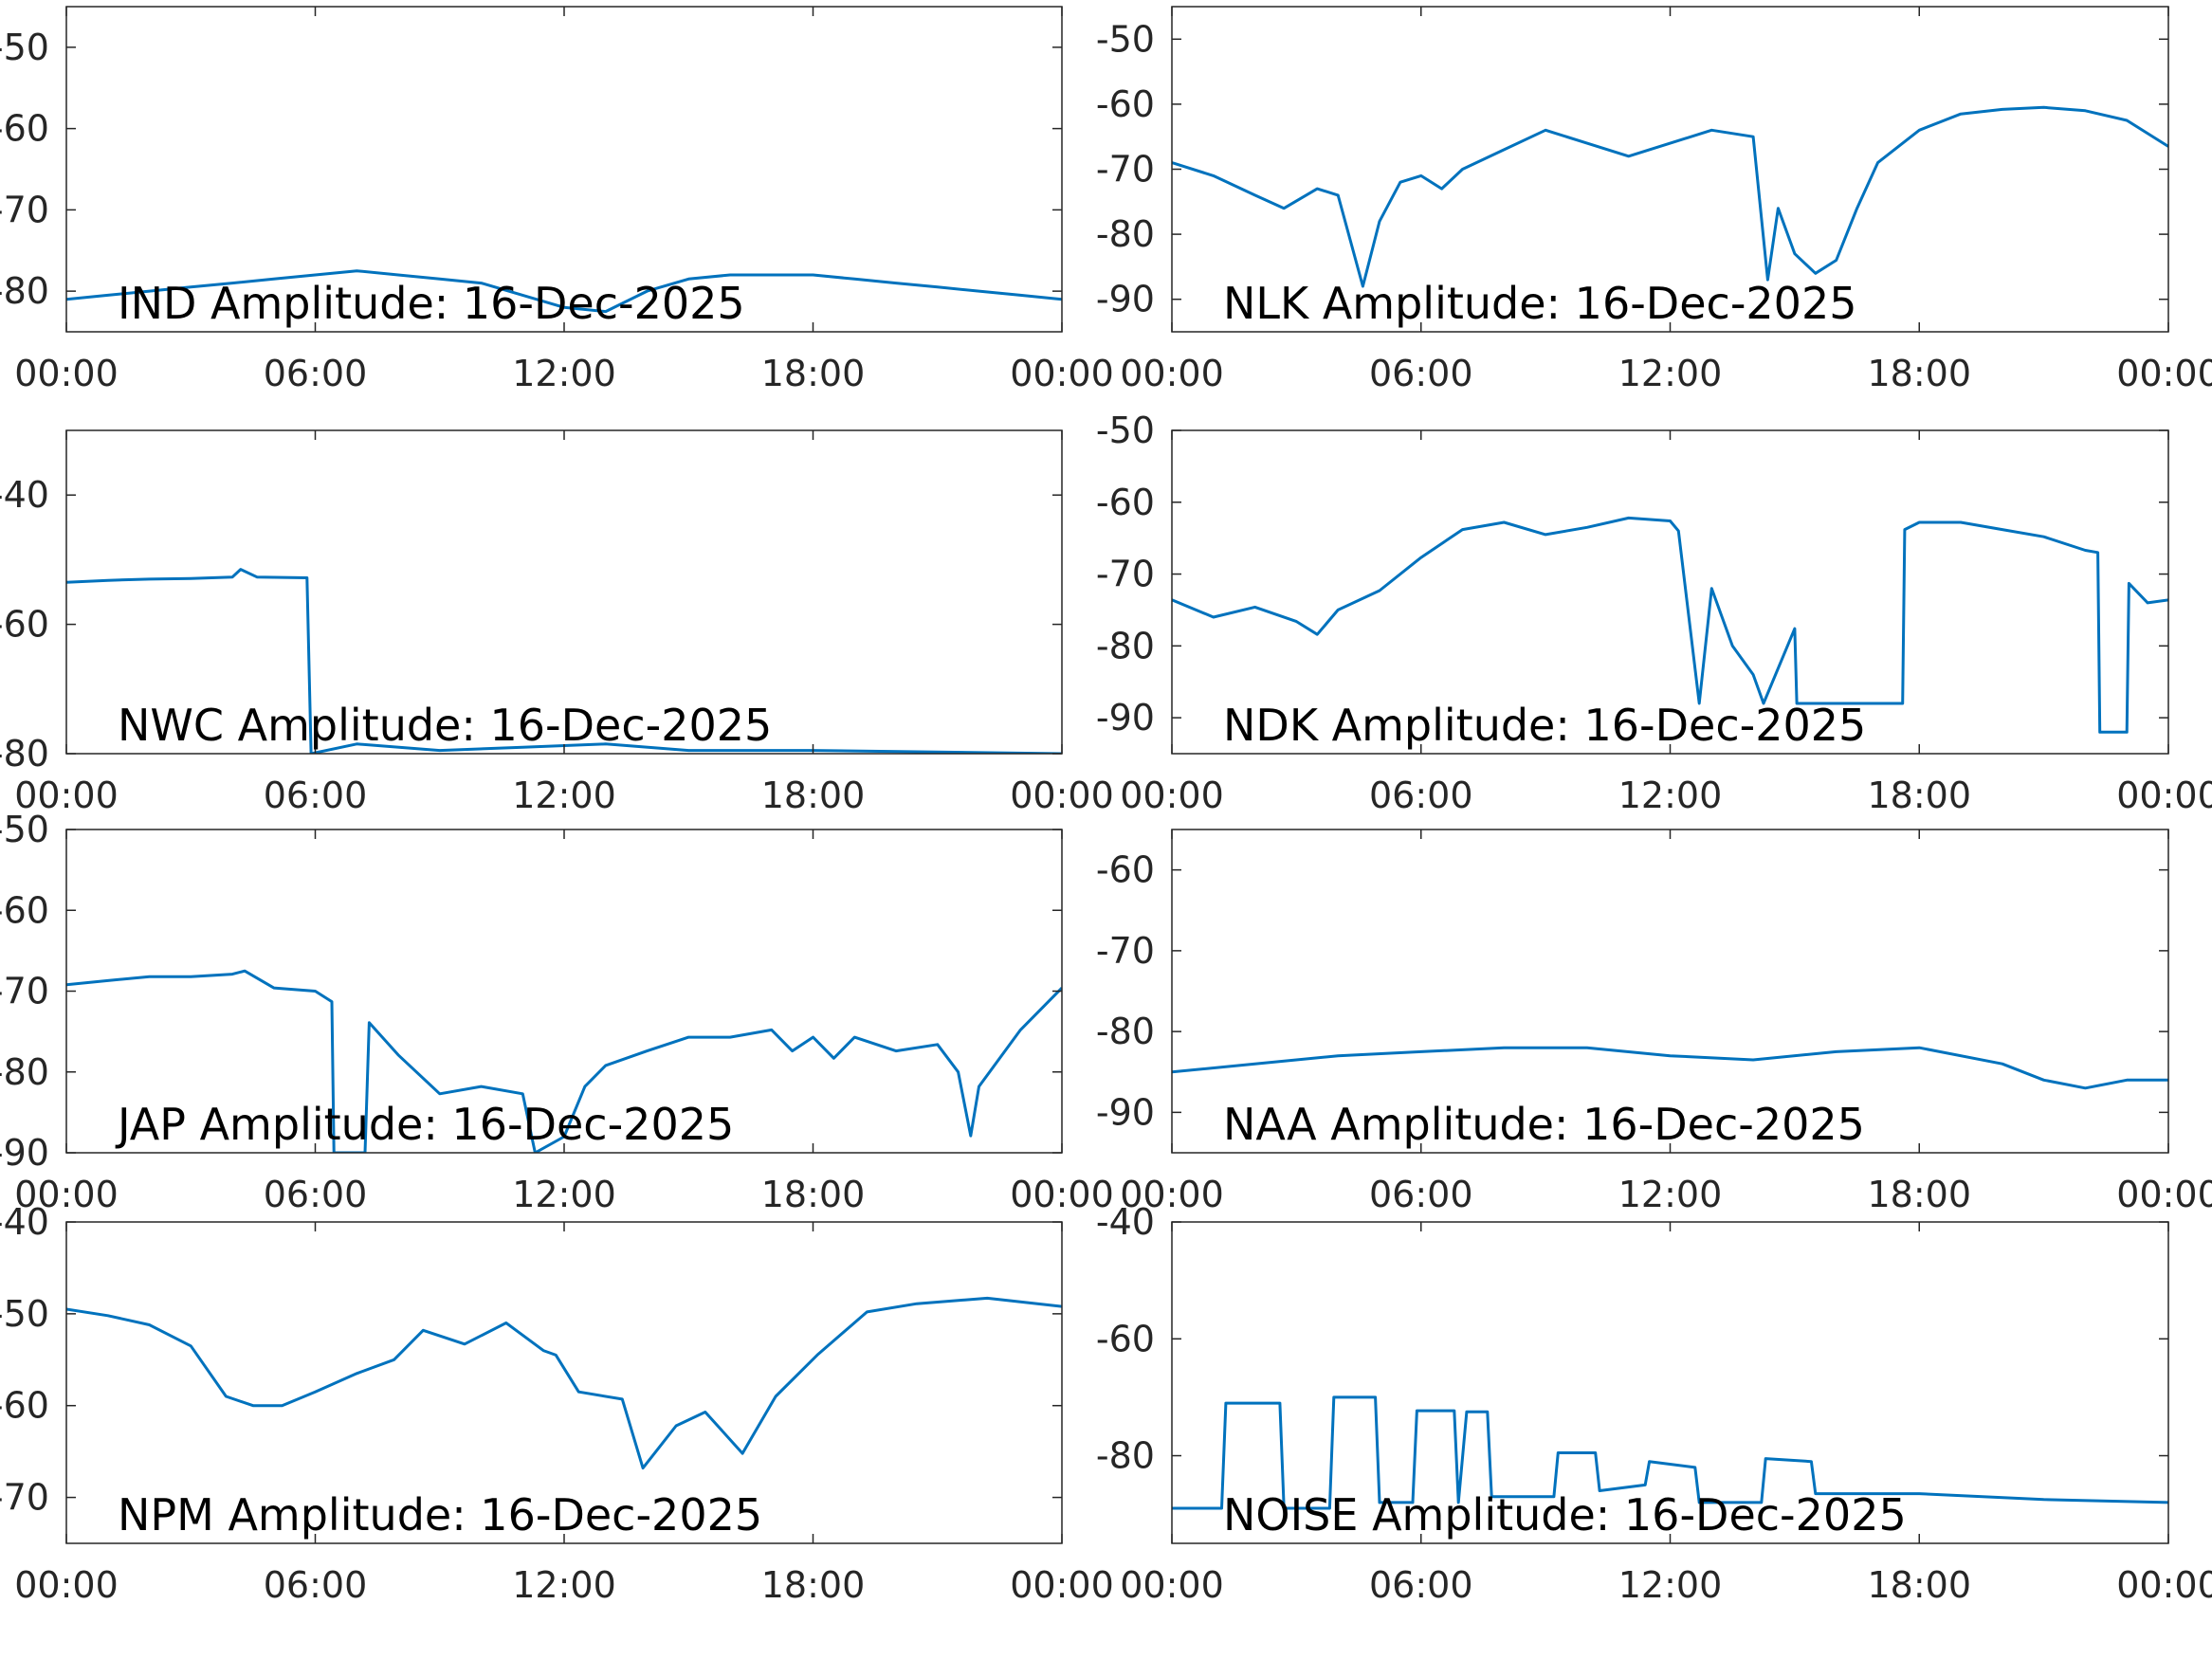 Image resolution: width=2212 pixels, height=1659 pixels. What do you see at coordinates (424, 1124) in the screenshot?
I see `subplot-title: JAP Amplitude: 16-Dec-2025` at bounding box center [424, 1124].